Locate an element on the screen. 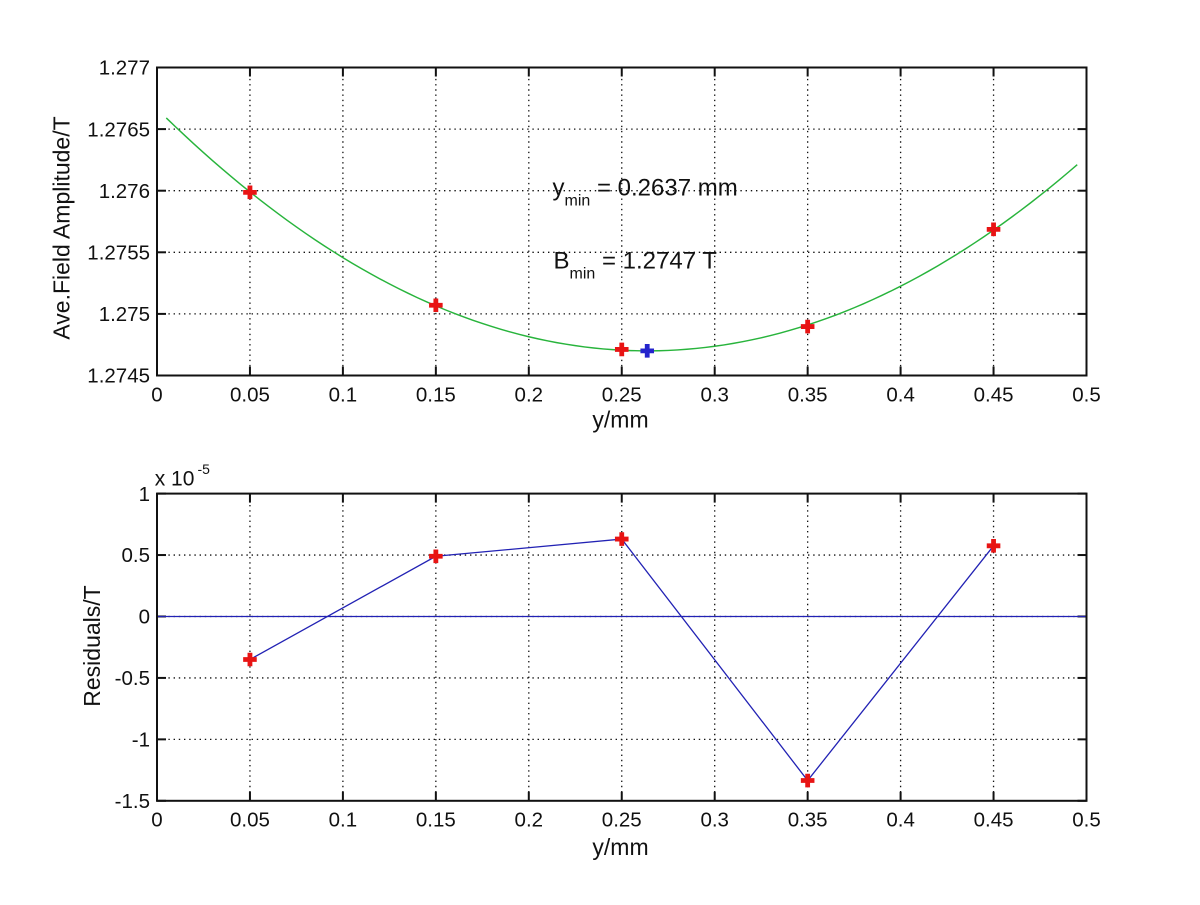 Image resolution: width=1200 pixels, height=905 pixels. svg-text: ymin = 0.2637 mm is located at coordinates (645, 192).